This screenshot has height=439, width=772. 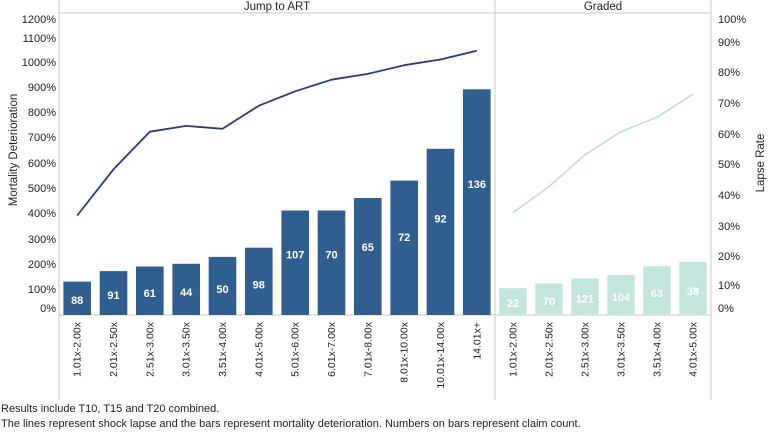 What do you see at coordinates (729, 257) in the screenshot?
I see `y-right-tick-label: 20%` at bounding box center [729, 257].